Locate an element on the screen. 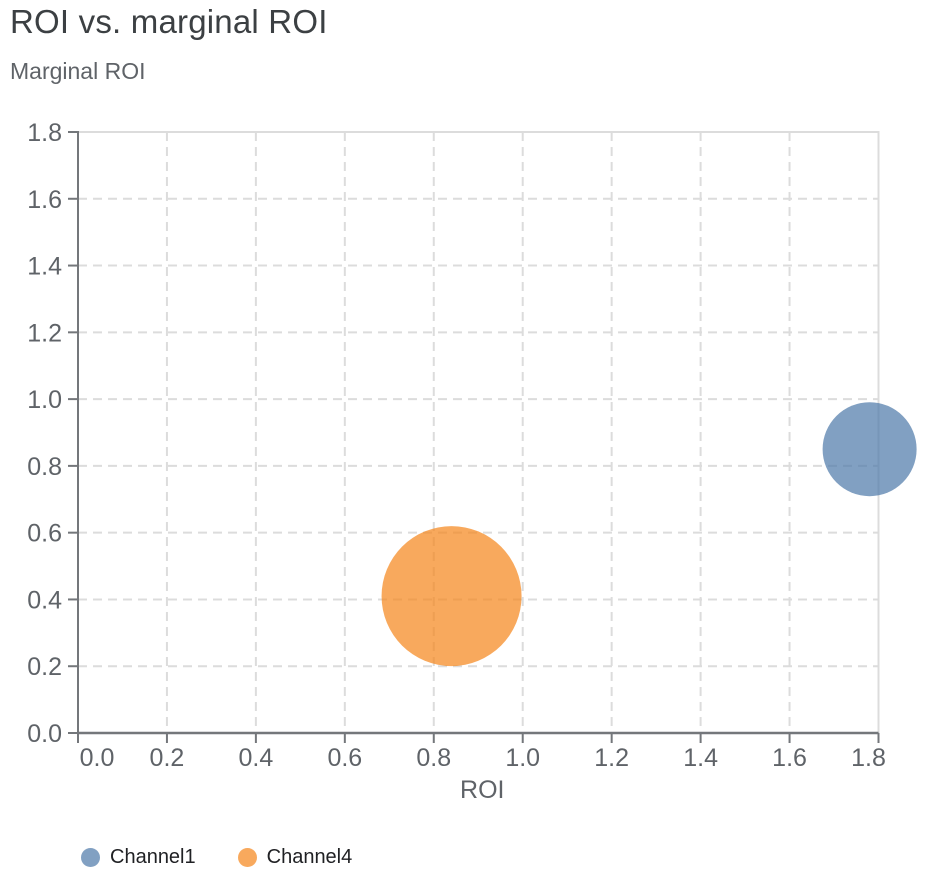 The image size is (928, 878). x-tick-label: 1.8 is located at coordinates (868, 758).